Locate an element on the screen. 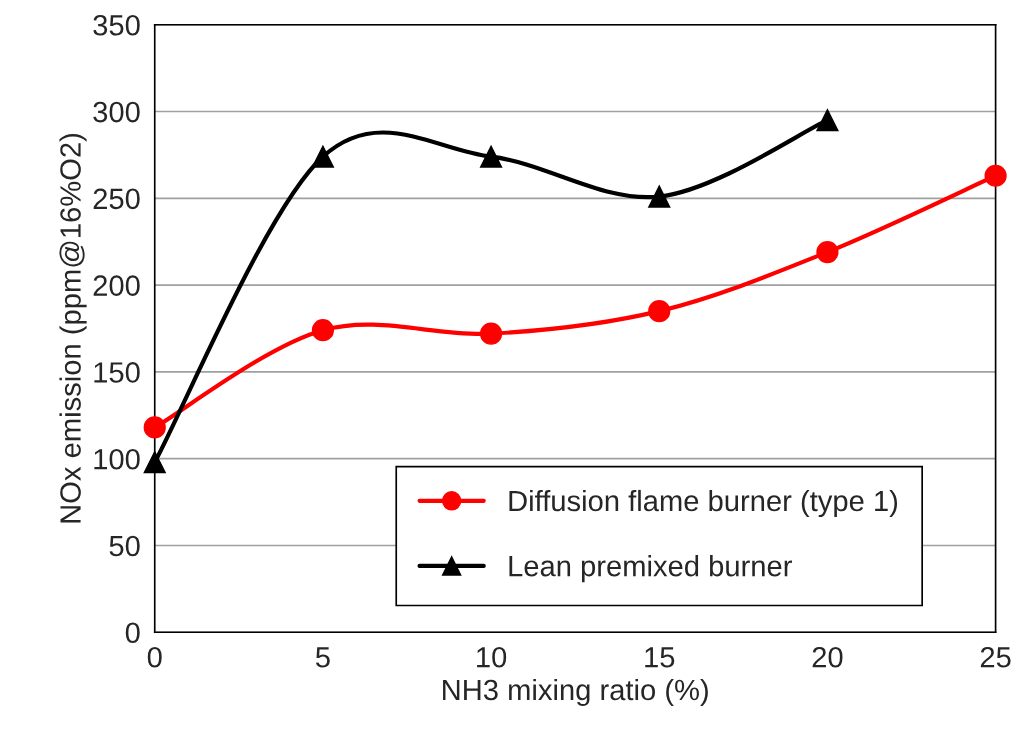  x-tick-label: 25 is located at coordinates (995, 657).